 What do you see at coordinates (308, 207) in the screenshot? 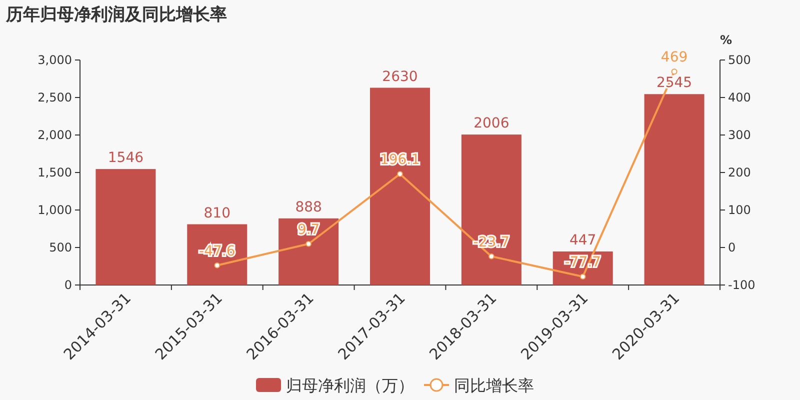
I see `data-label: 888` at bounding box center [308, 207].